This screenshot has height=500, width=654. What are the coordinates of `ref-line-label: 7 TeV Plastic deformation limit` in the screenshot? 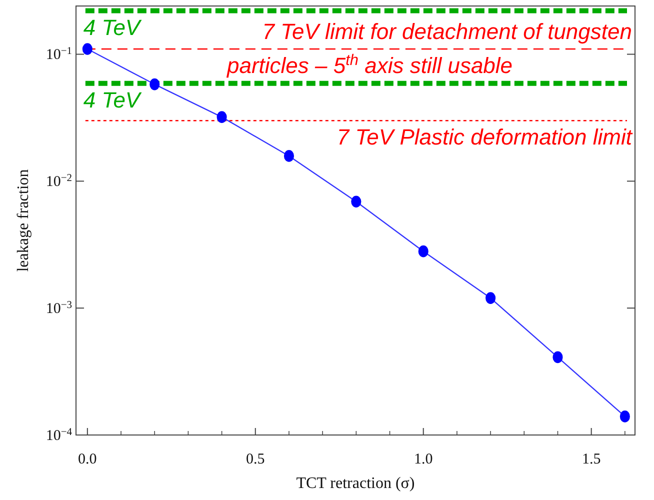 It's located at (484, 137).